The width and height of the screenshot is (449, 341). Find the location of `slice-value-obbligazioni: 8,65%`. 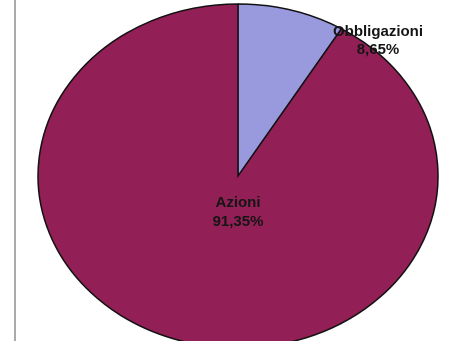

slice-value-obbligazioni: 8,65% is located at coordinates (378, 49).